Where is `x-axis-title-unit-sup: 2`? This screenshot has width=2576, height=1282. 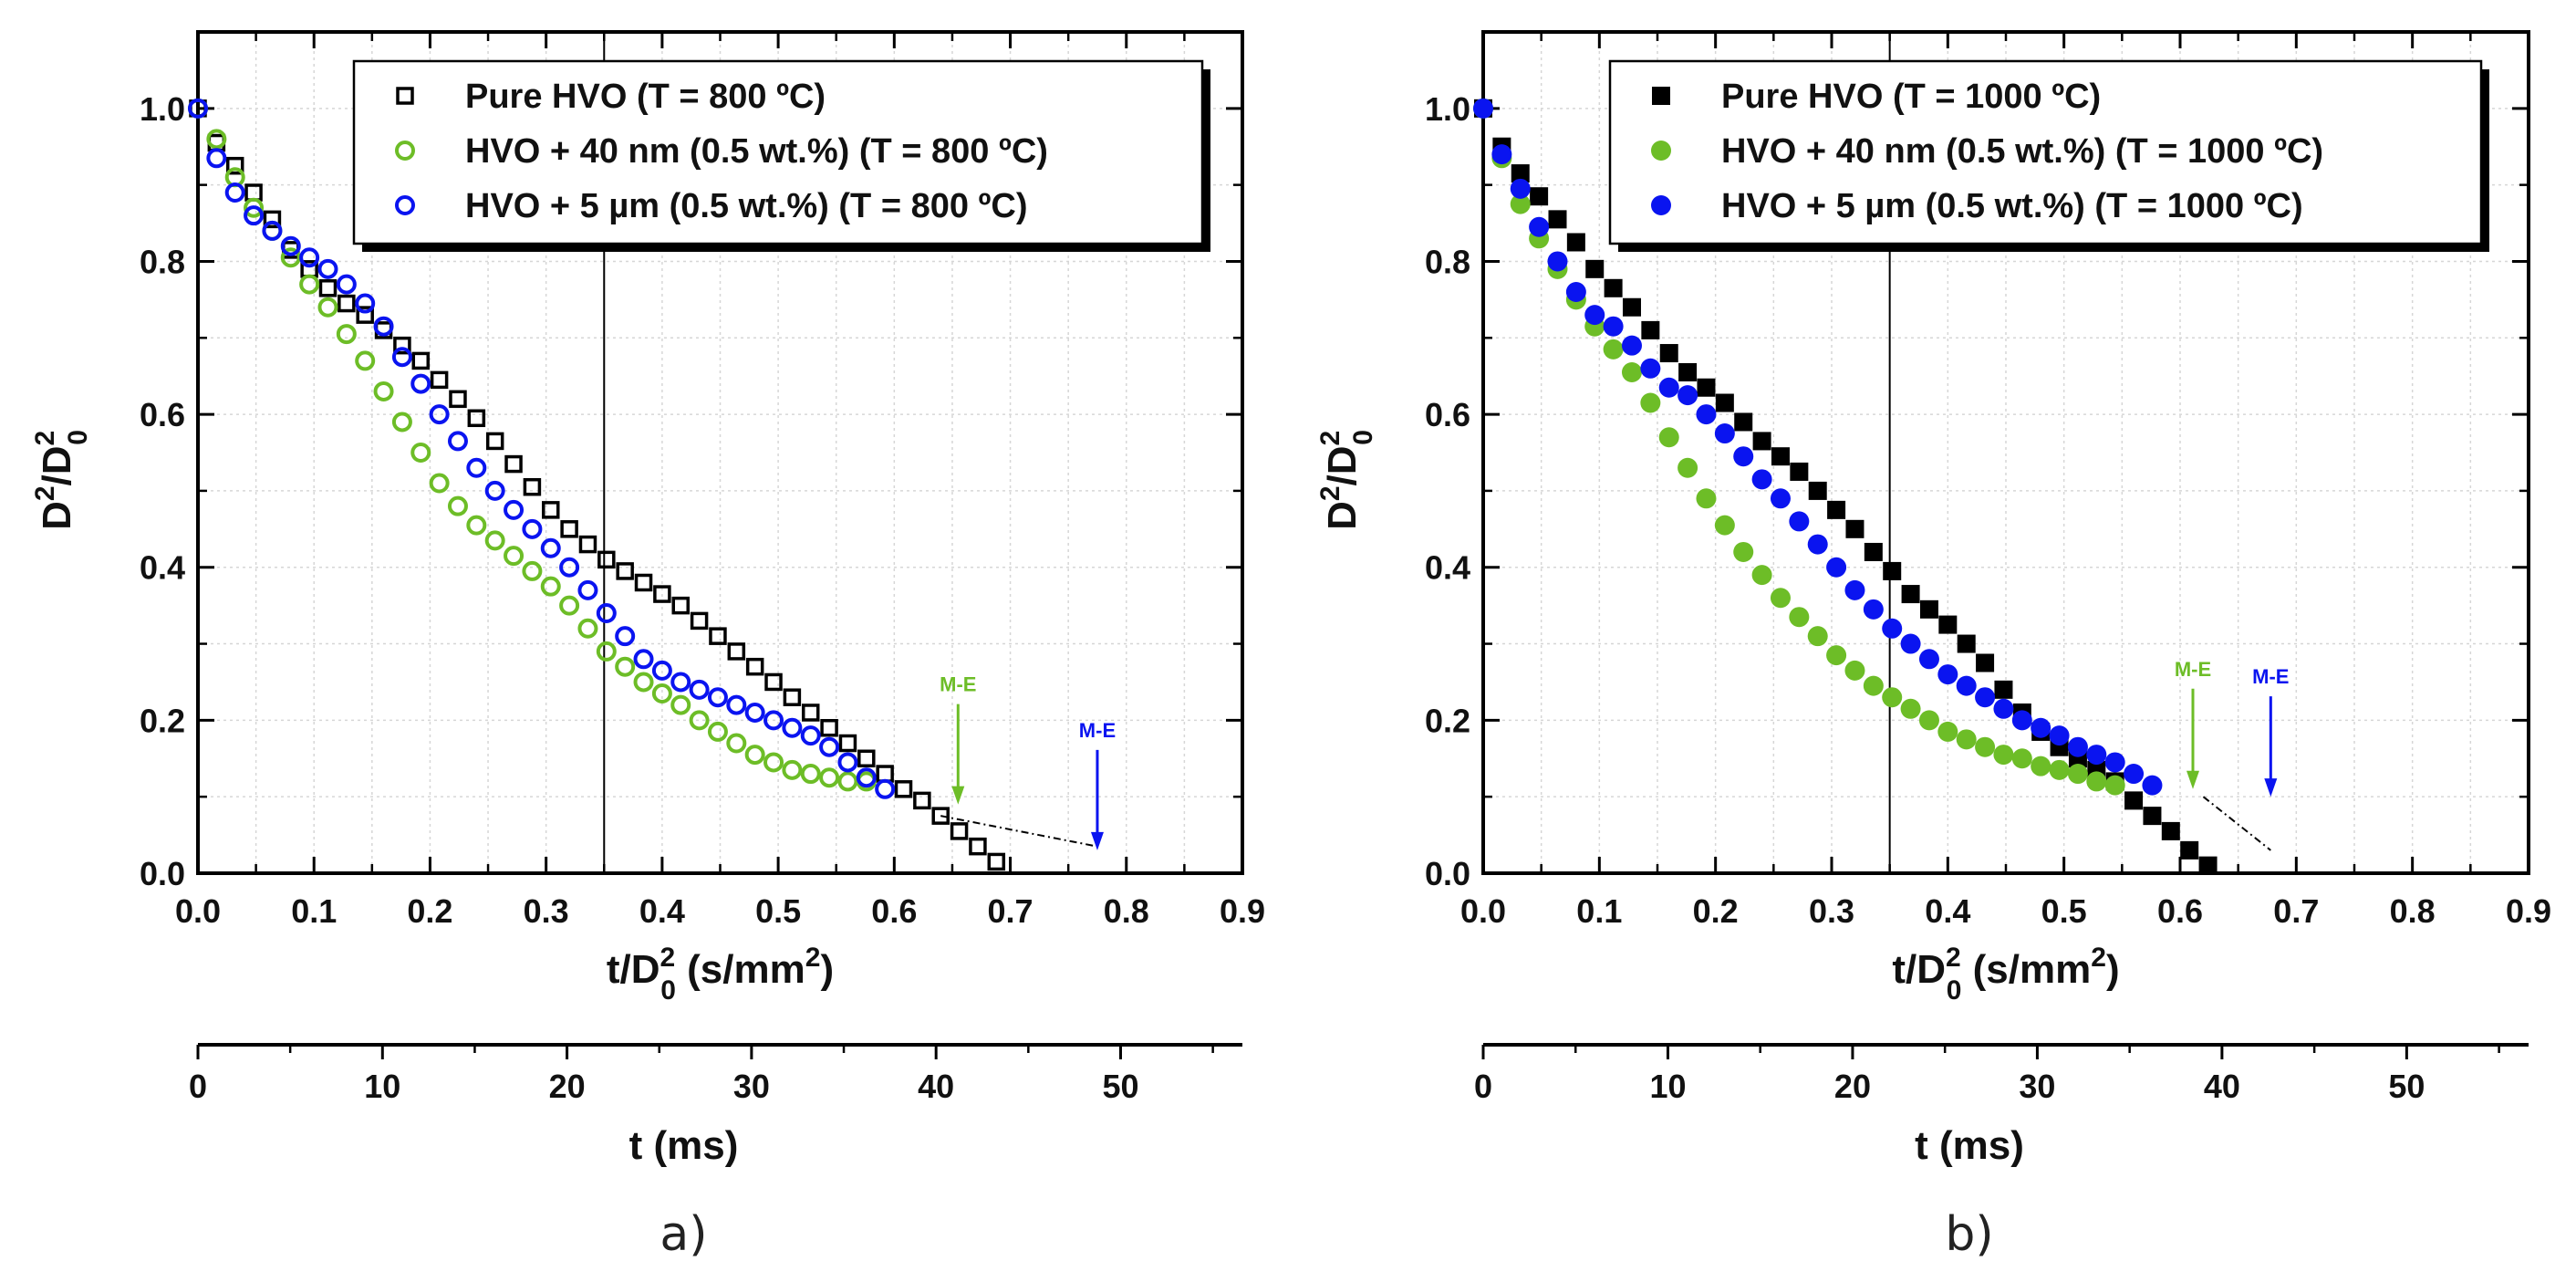 x-axis-title-unit-sup: 2 is located at coordinates (2098, 958).